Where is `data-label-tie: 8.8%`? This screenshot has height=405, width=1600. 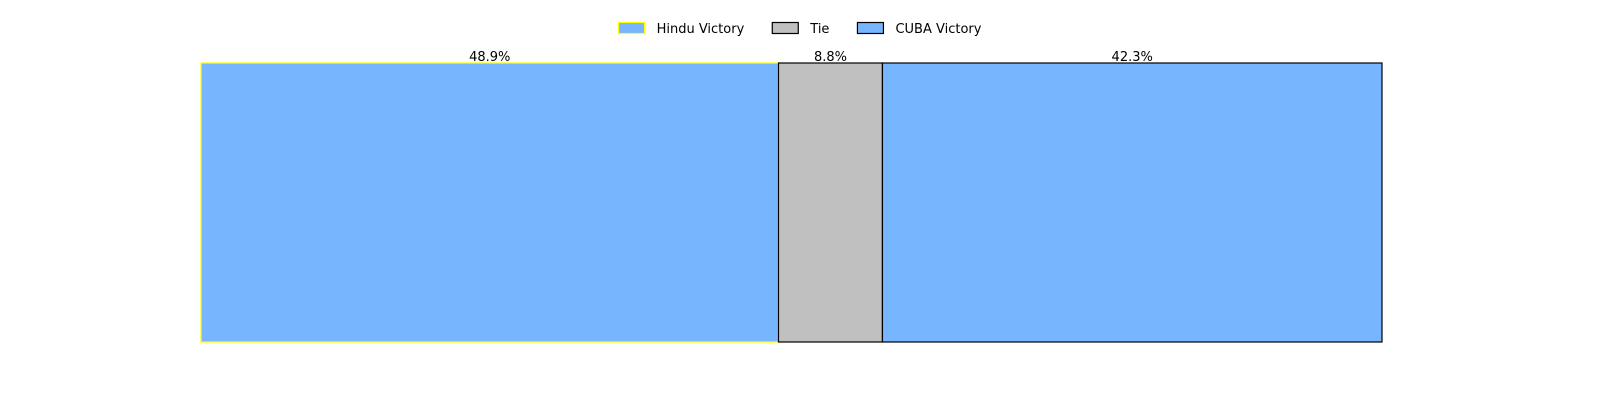
data-label-tie: 8.8% is located at coordinates (830, 57).